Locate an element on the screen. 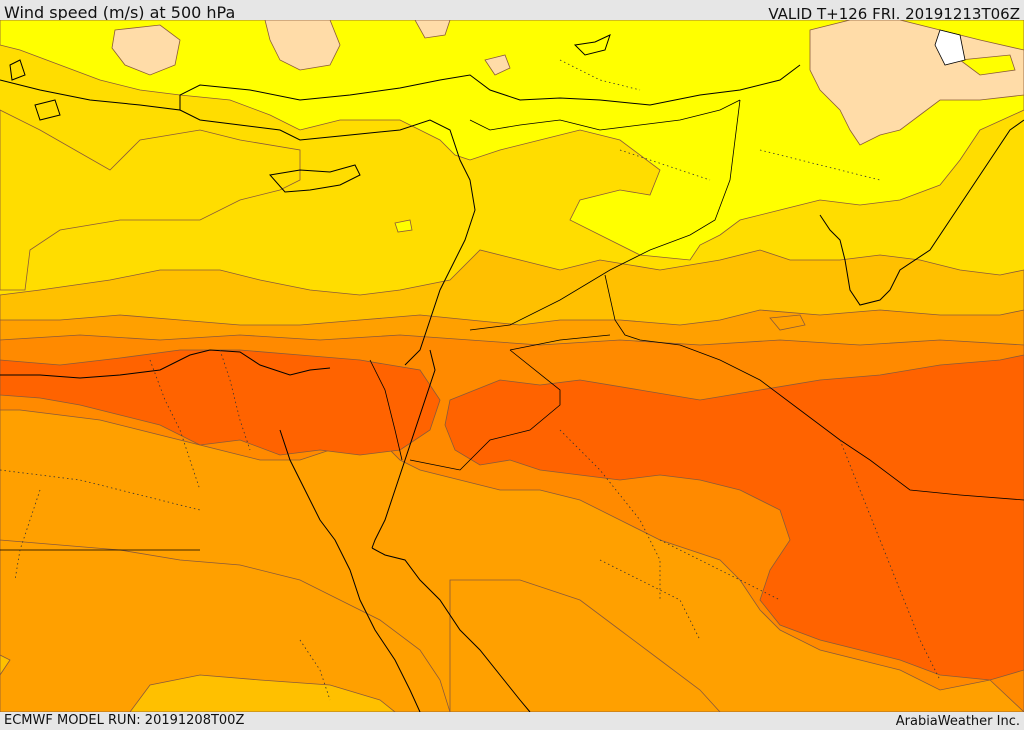  band-amber-corner is located at coordinates (5, 665).